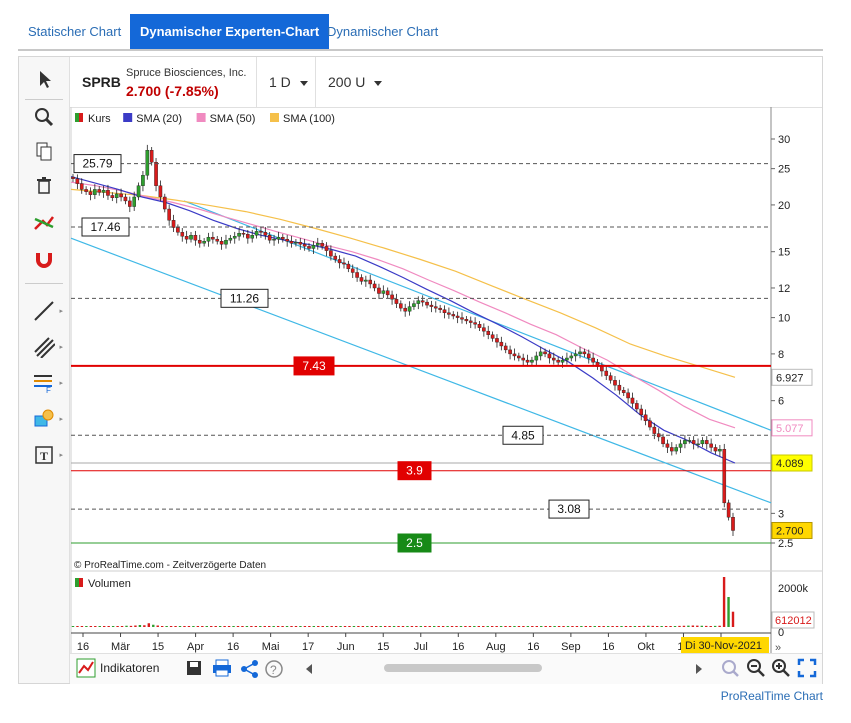 The image size is (851, 723). What do you see at coordinates (44, 185) in the screenshot?
I see `delete-tool` at bounding box center [44, 185].